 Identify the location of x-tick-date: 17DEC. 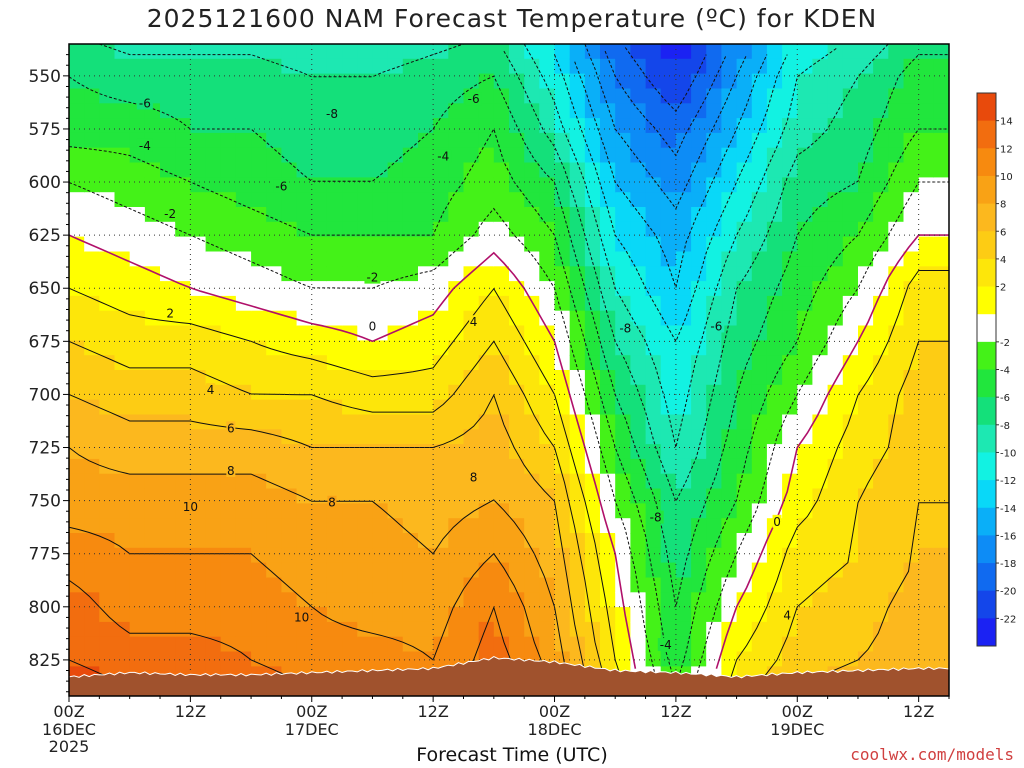
(312, 729).